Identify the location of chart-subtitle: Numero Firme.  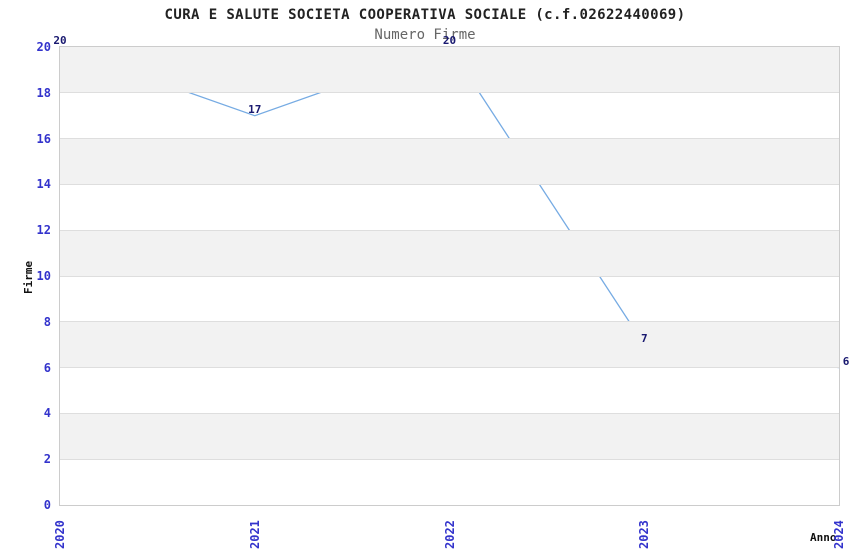
(425, 35).